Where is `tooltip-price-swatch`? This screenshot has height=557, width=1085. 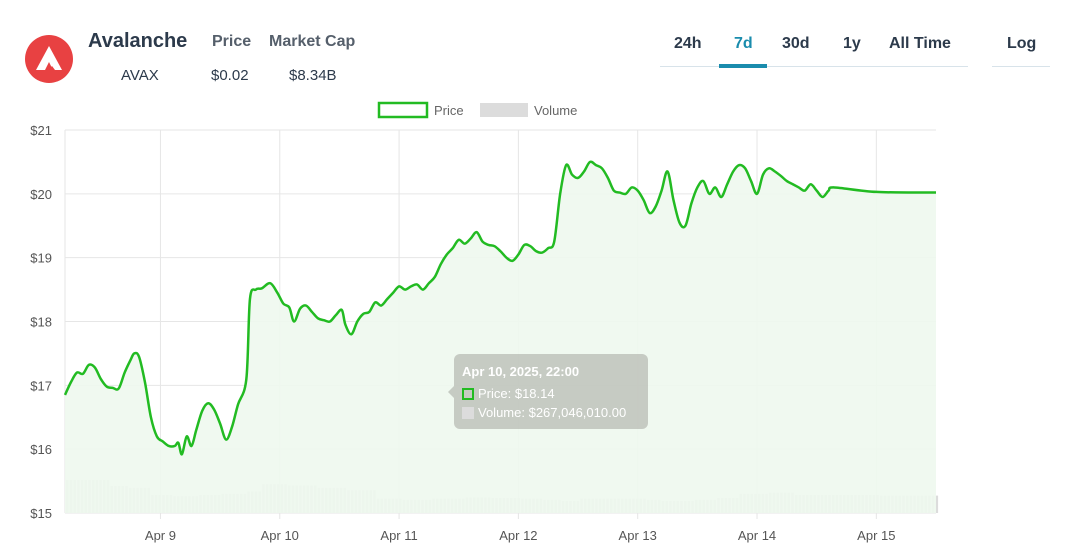
tooltip-price-swatch is located at coordinates (468, 394).